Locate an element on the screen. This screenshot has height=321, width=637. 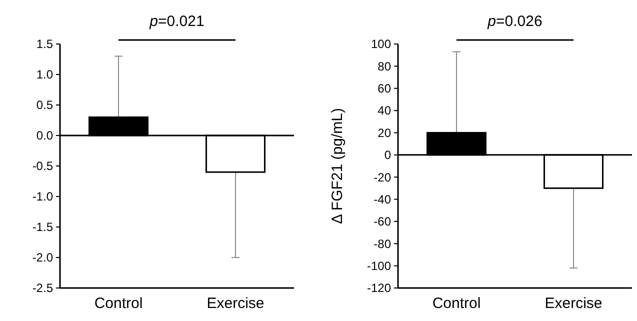
text: p=0.026 is located at coordinates (514, 21).